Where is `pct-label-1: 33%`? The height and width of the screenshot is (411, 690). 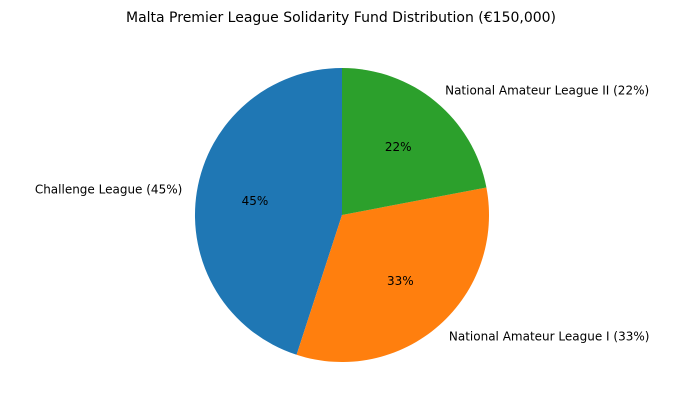
pct-label-1: 33% is located at coordinates (400, 281).